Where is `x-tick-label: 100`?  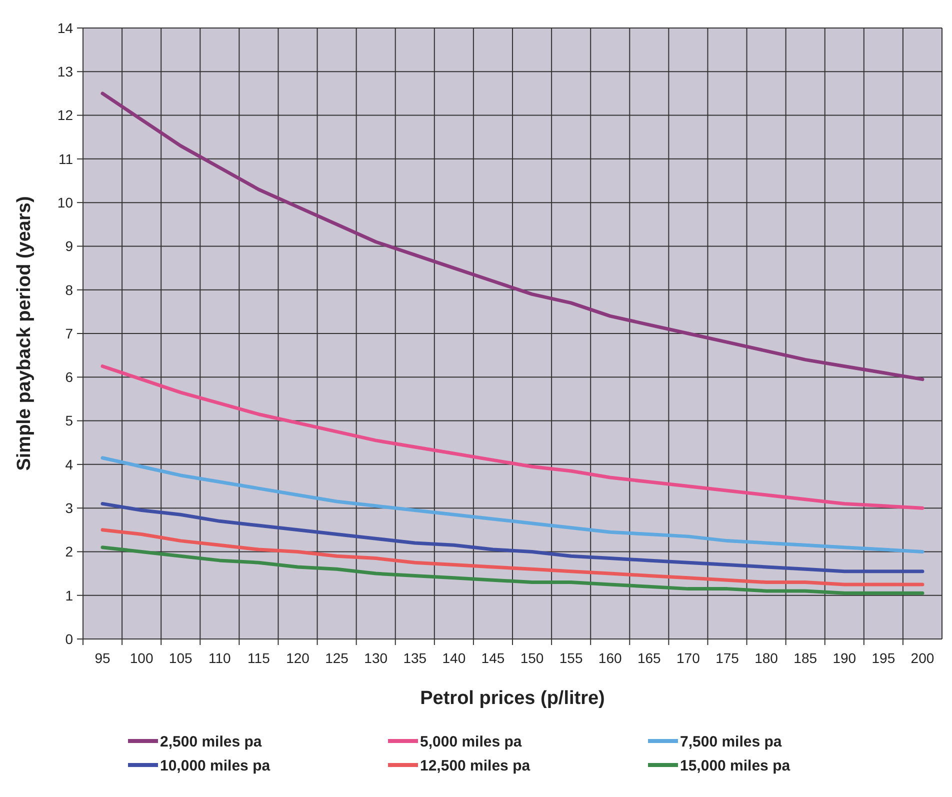
x-tick-label: 100 is located at coordinates (142, 658).